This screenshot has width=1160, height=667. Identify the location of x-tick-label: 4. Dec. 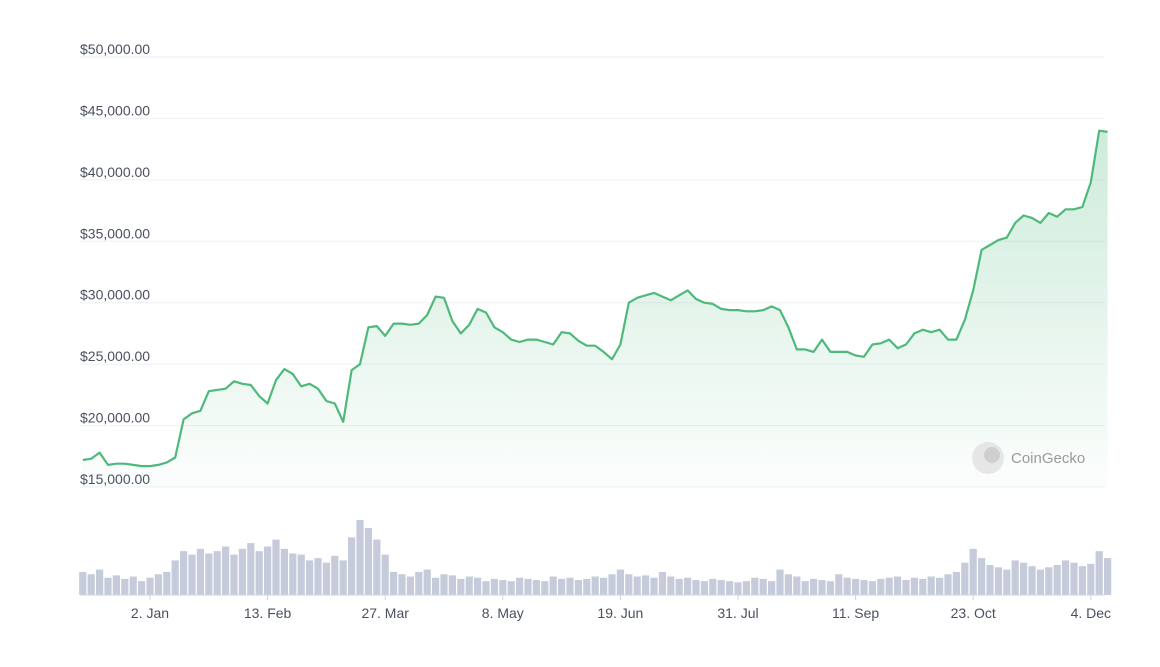
(1091, 613).